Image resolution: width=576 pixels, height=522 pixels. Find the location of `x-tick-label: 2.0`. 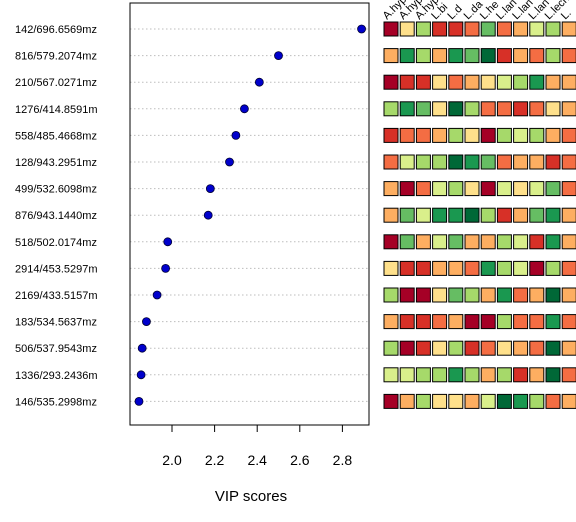

x-tick-label: 2.0 is located at coordinates (172, 460).